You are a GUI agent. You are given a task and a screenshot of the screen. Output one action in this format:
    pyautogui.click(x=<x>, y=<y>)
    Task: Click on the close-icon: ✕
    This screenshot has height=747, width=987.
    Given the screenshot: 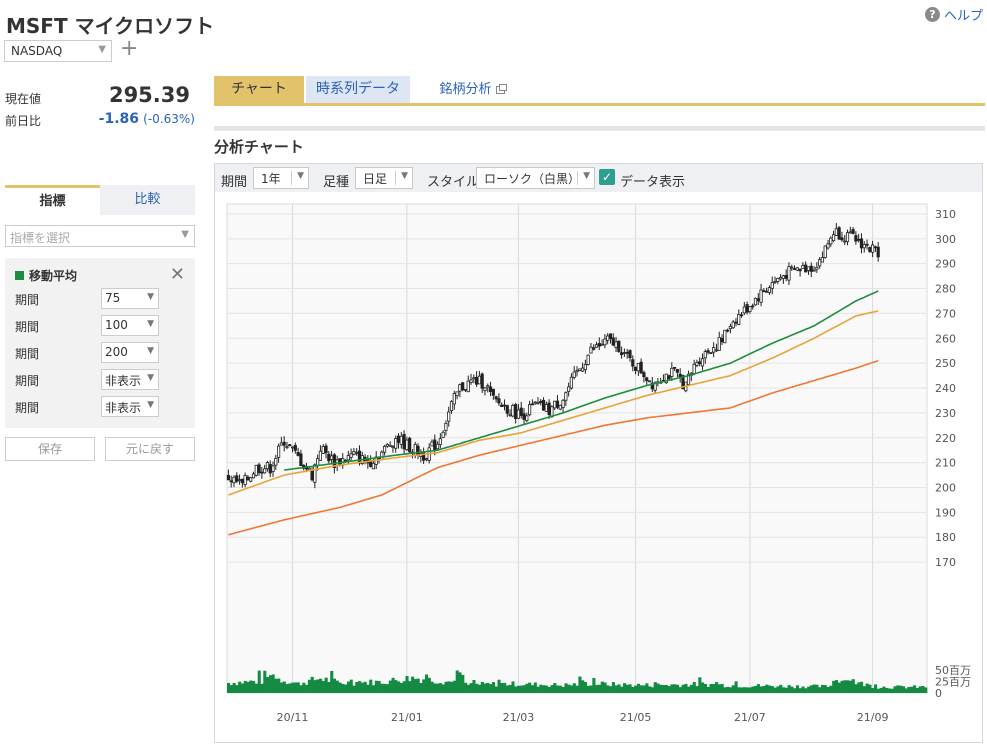 What is the action you would take?
    pyautogui.click(x=177, y=274)
    